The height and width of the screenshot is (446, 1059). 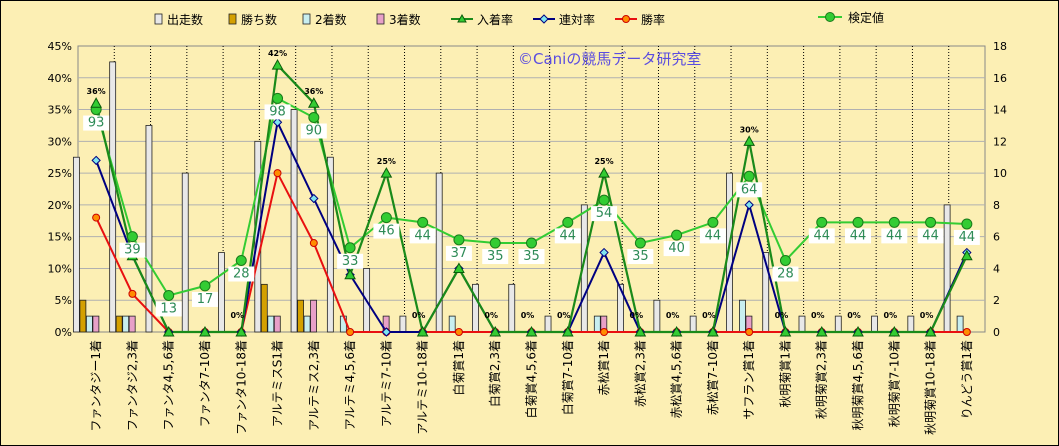 What do you see at coordinates (996, 237) in the screenshot?
I see `right-tick-label: 6` at bounding box center [996, 237].